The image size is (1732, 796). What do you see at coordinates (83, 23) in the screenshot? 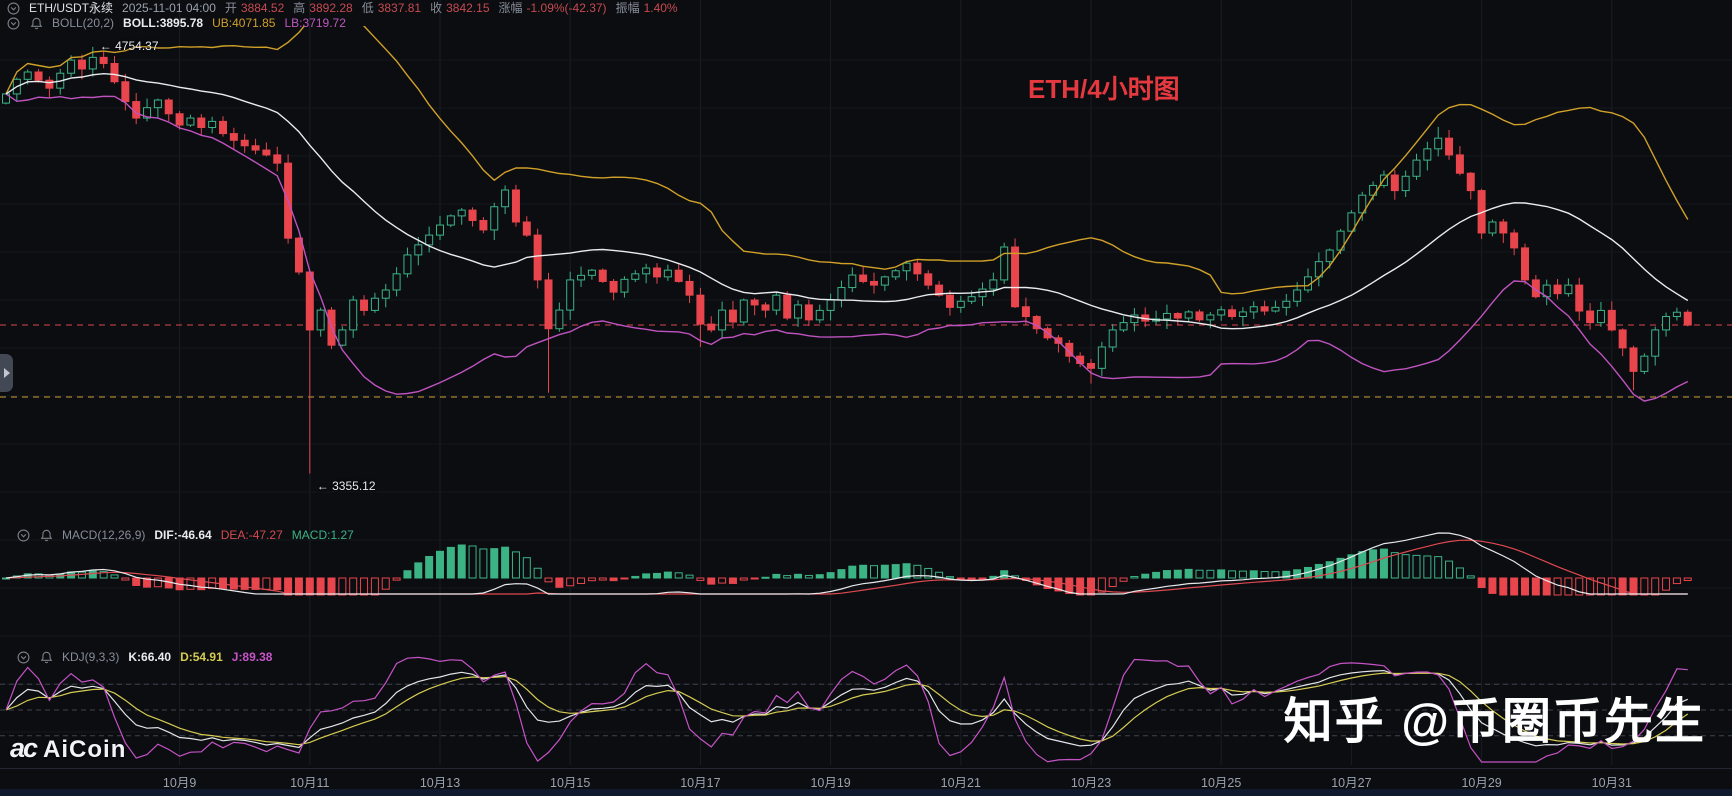
I see `boll-name: BOLL(20,2)` at bounding box center [83, 23].